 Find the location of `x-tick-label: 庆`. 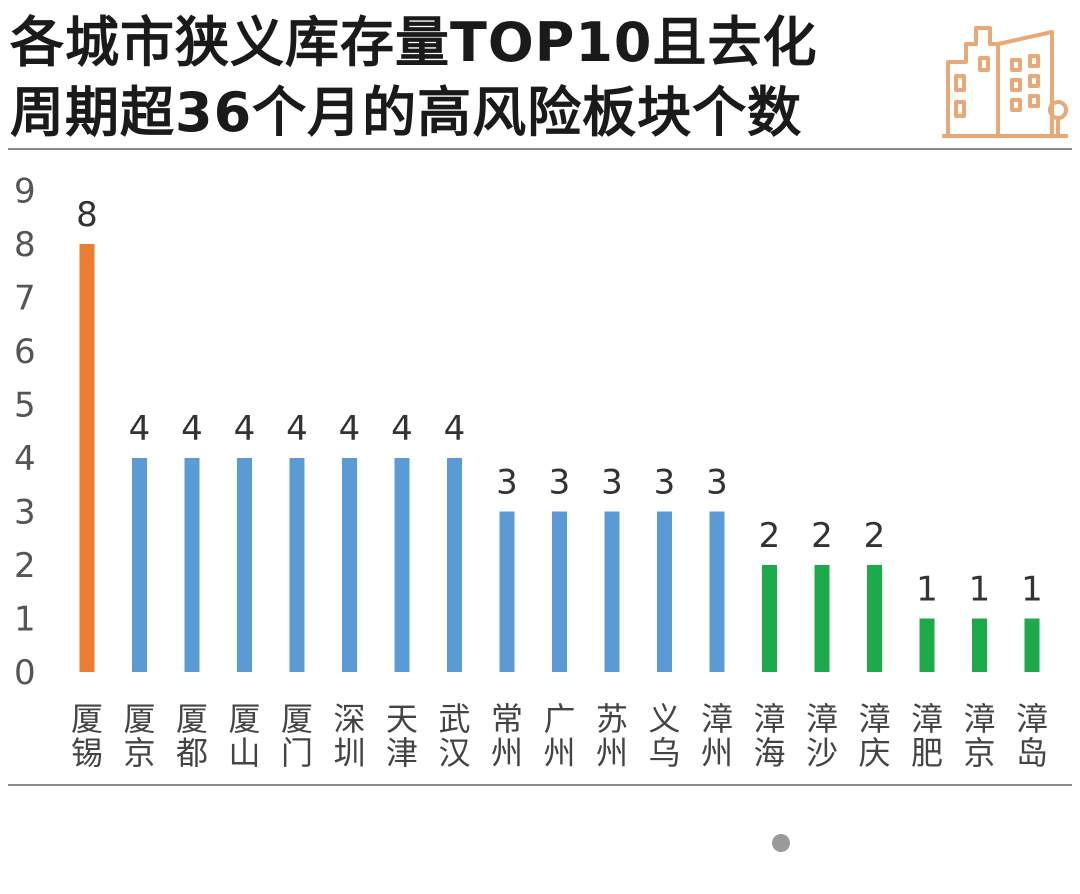

x-tick-label: 庆 is located at coordinates (874, 753).